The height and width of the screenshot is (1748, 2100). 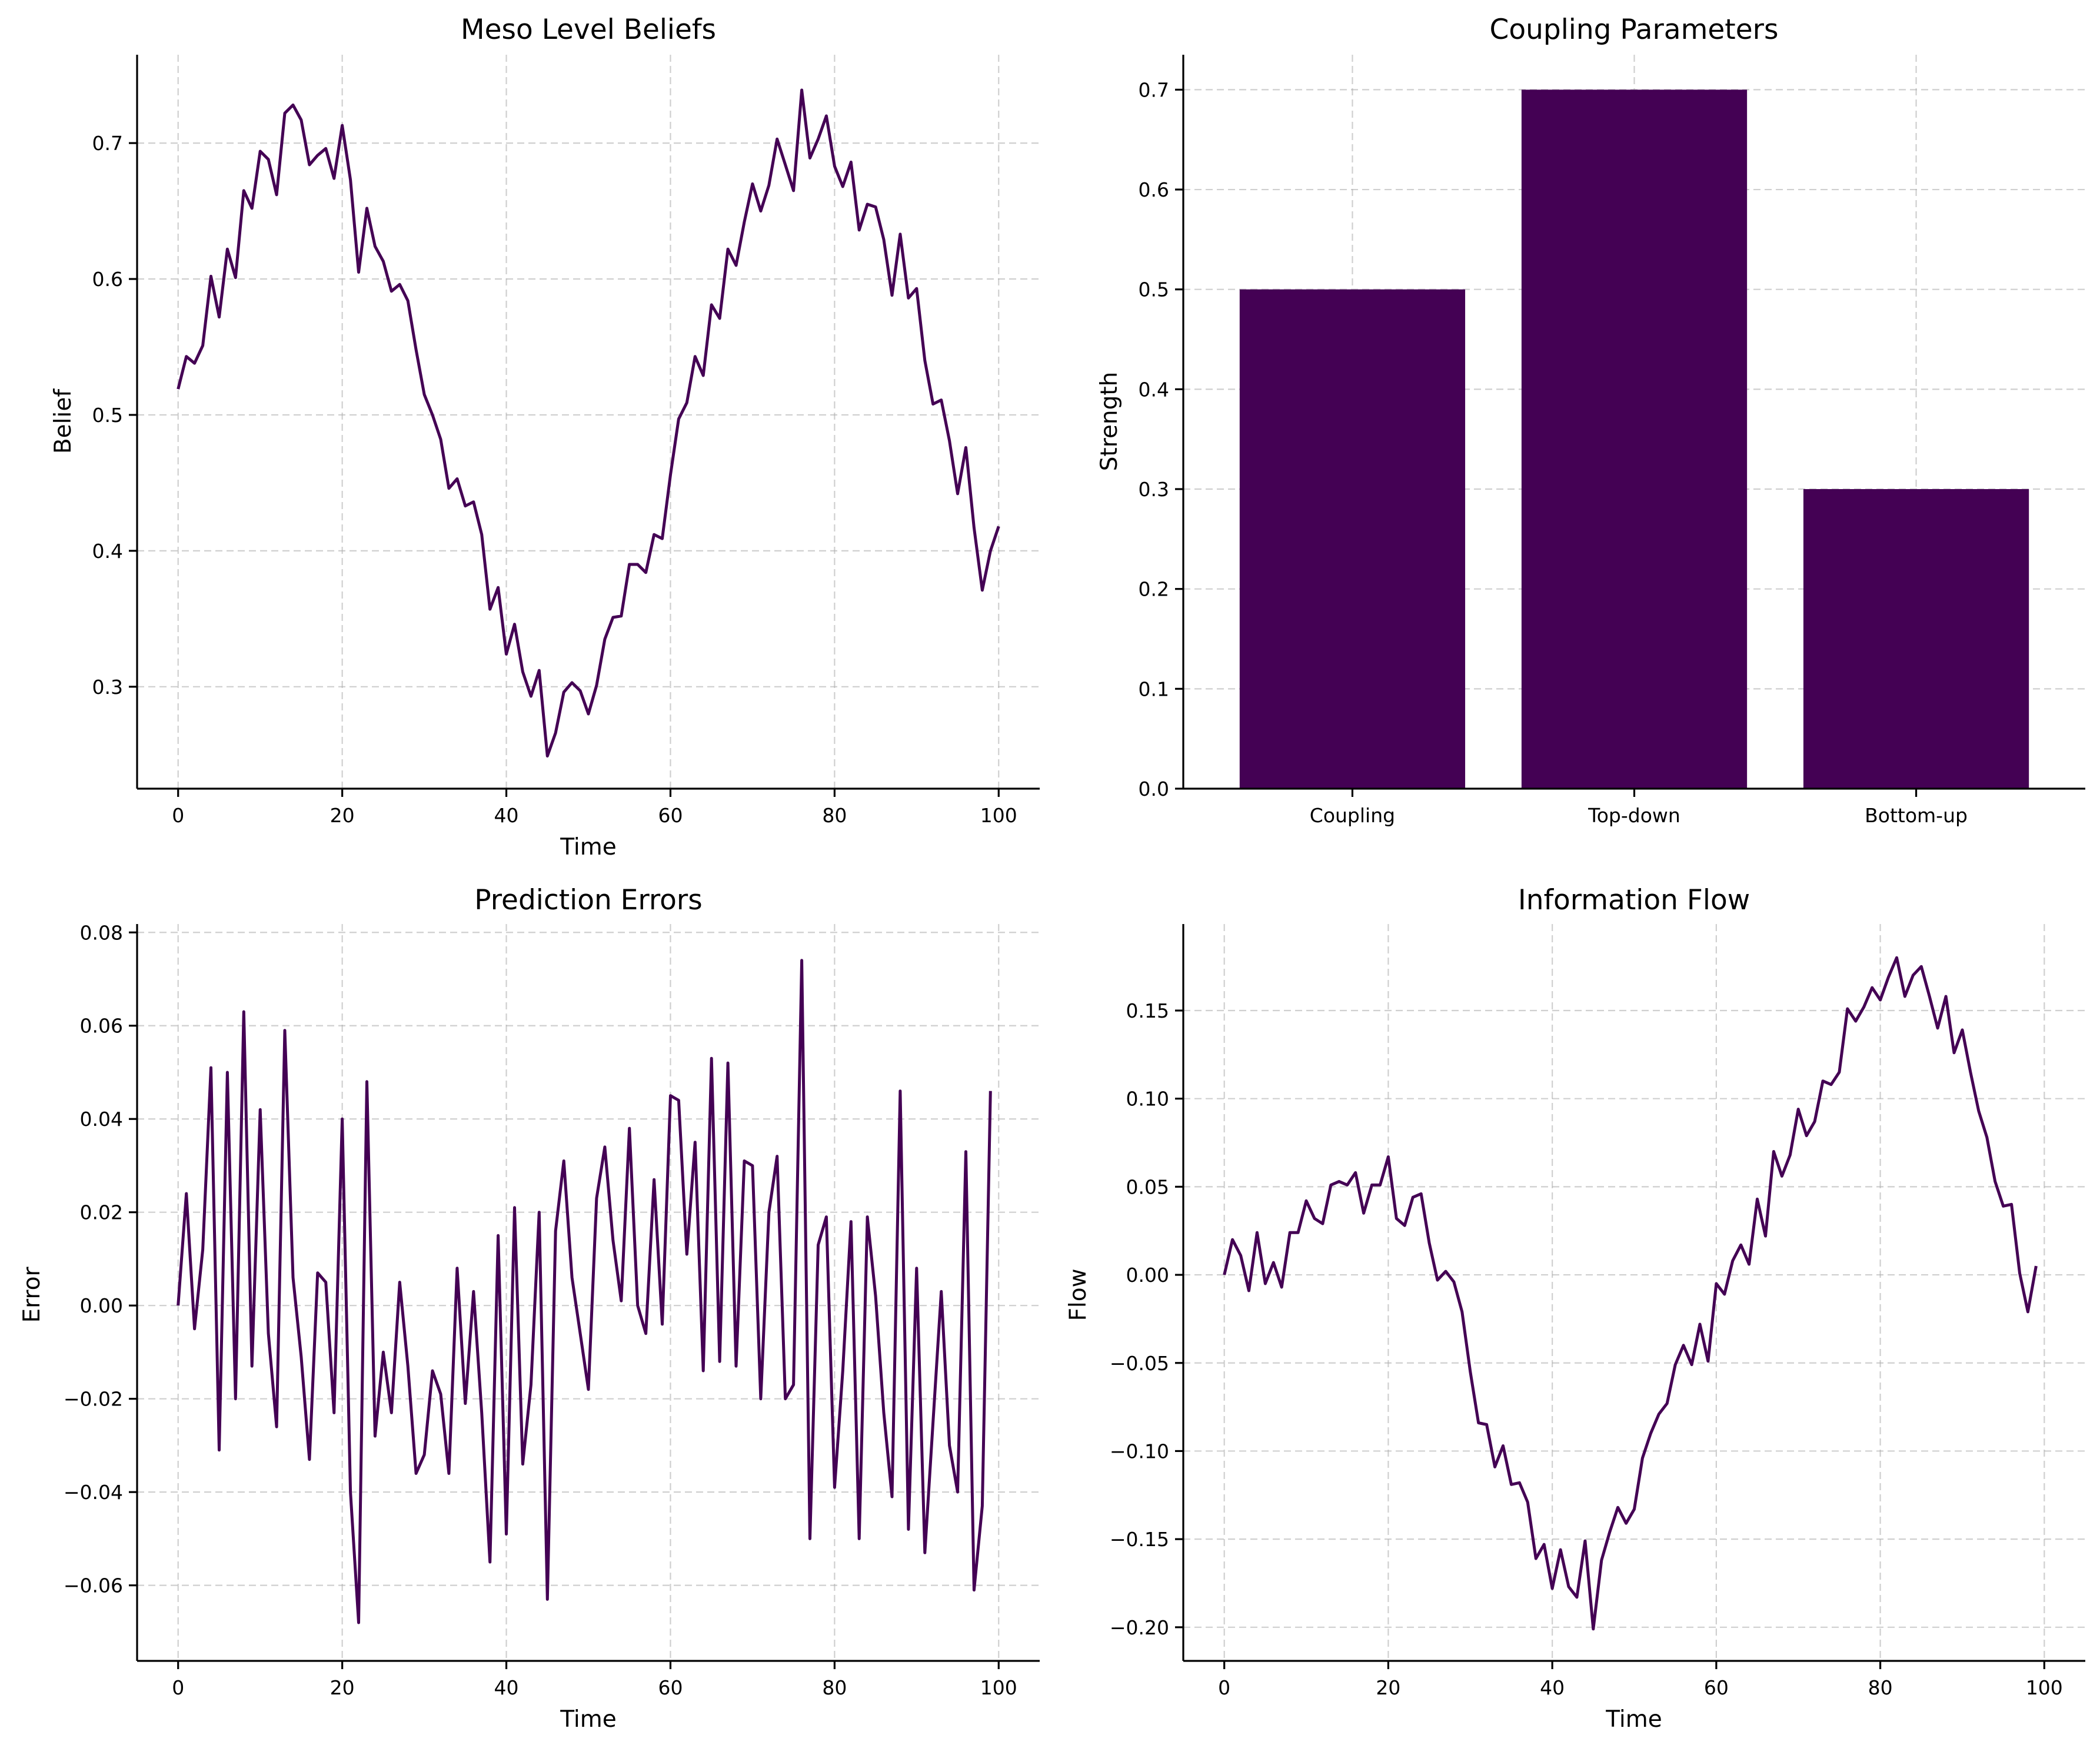 I want to click on flow-marks, so click(x=1630, y=1293).